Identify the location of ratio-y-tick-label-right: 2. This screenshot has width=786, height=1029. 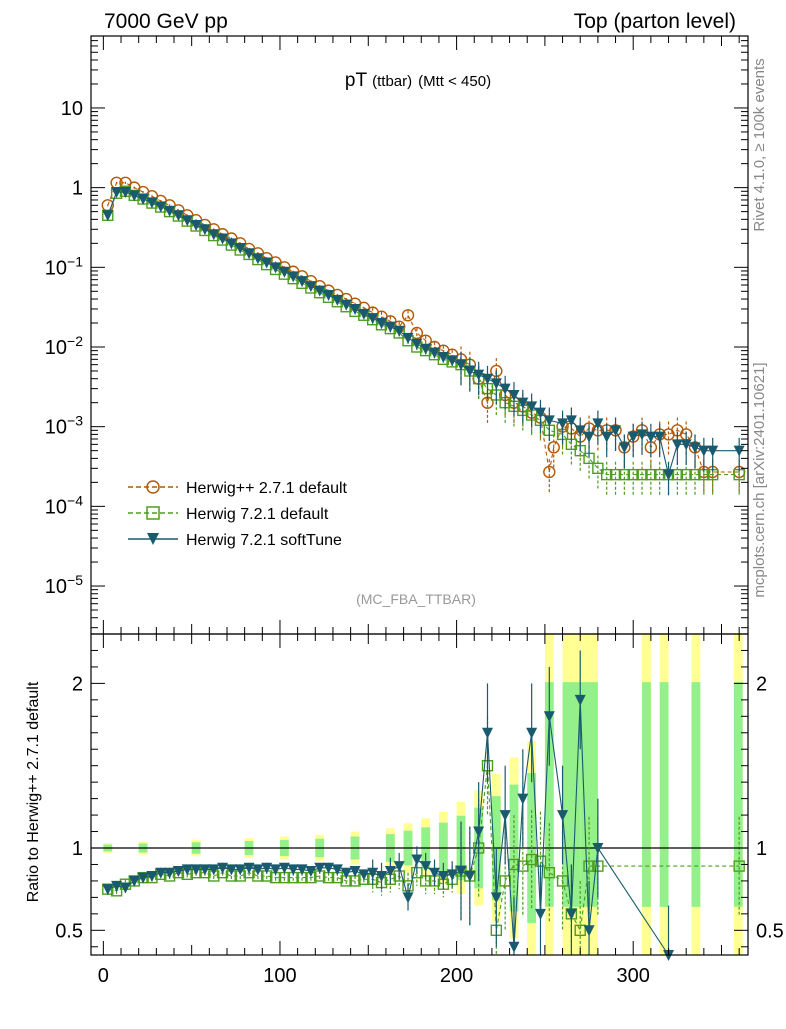
(761, 684).